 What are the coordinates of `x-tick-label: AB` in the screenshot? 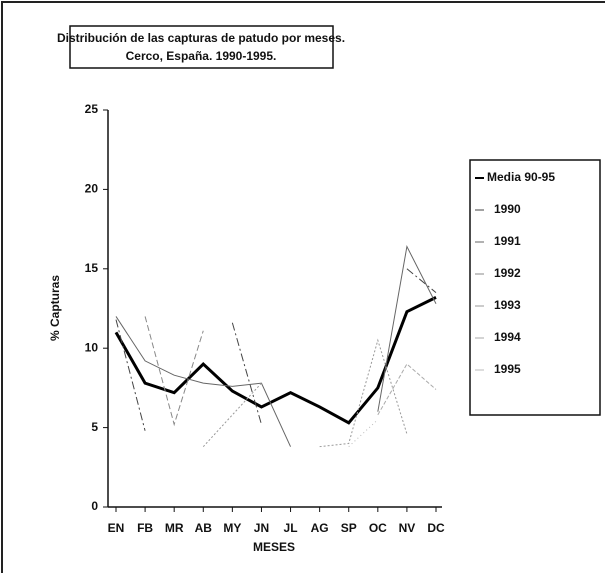 It's located at (204, 528).